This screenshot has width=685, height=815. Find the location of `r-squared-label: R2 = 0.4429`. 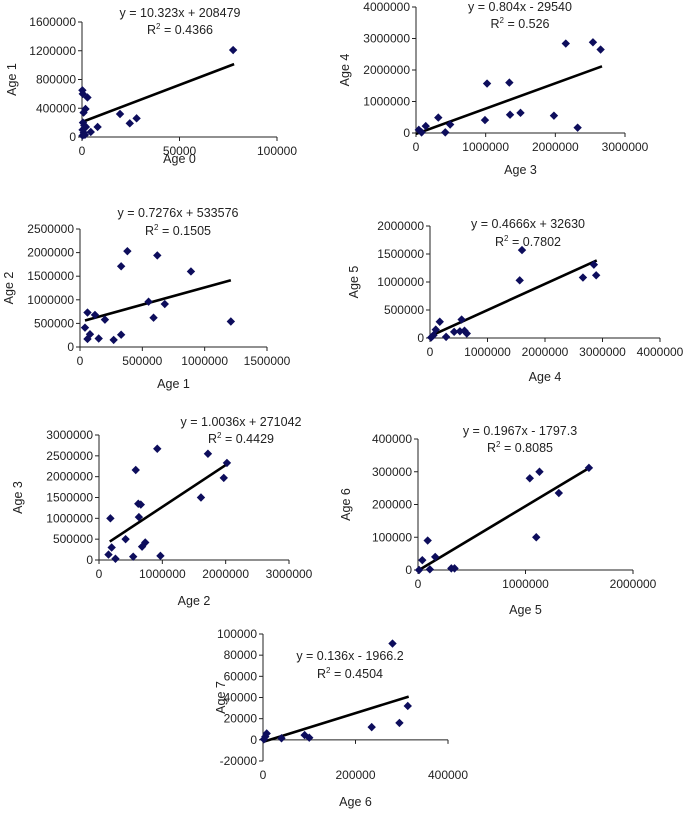

r-squared-label: R2 = 0.4429 is located at coordinates (241, 438).